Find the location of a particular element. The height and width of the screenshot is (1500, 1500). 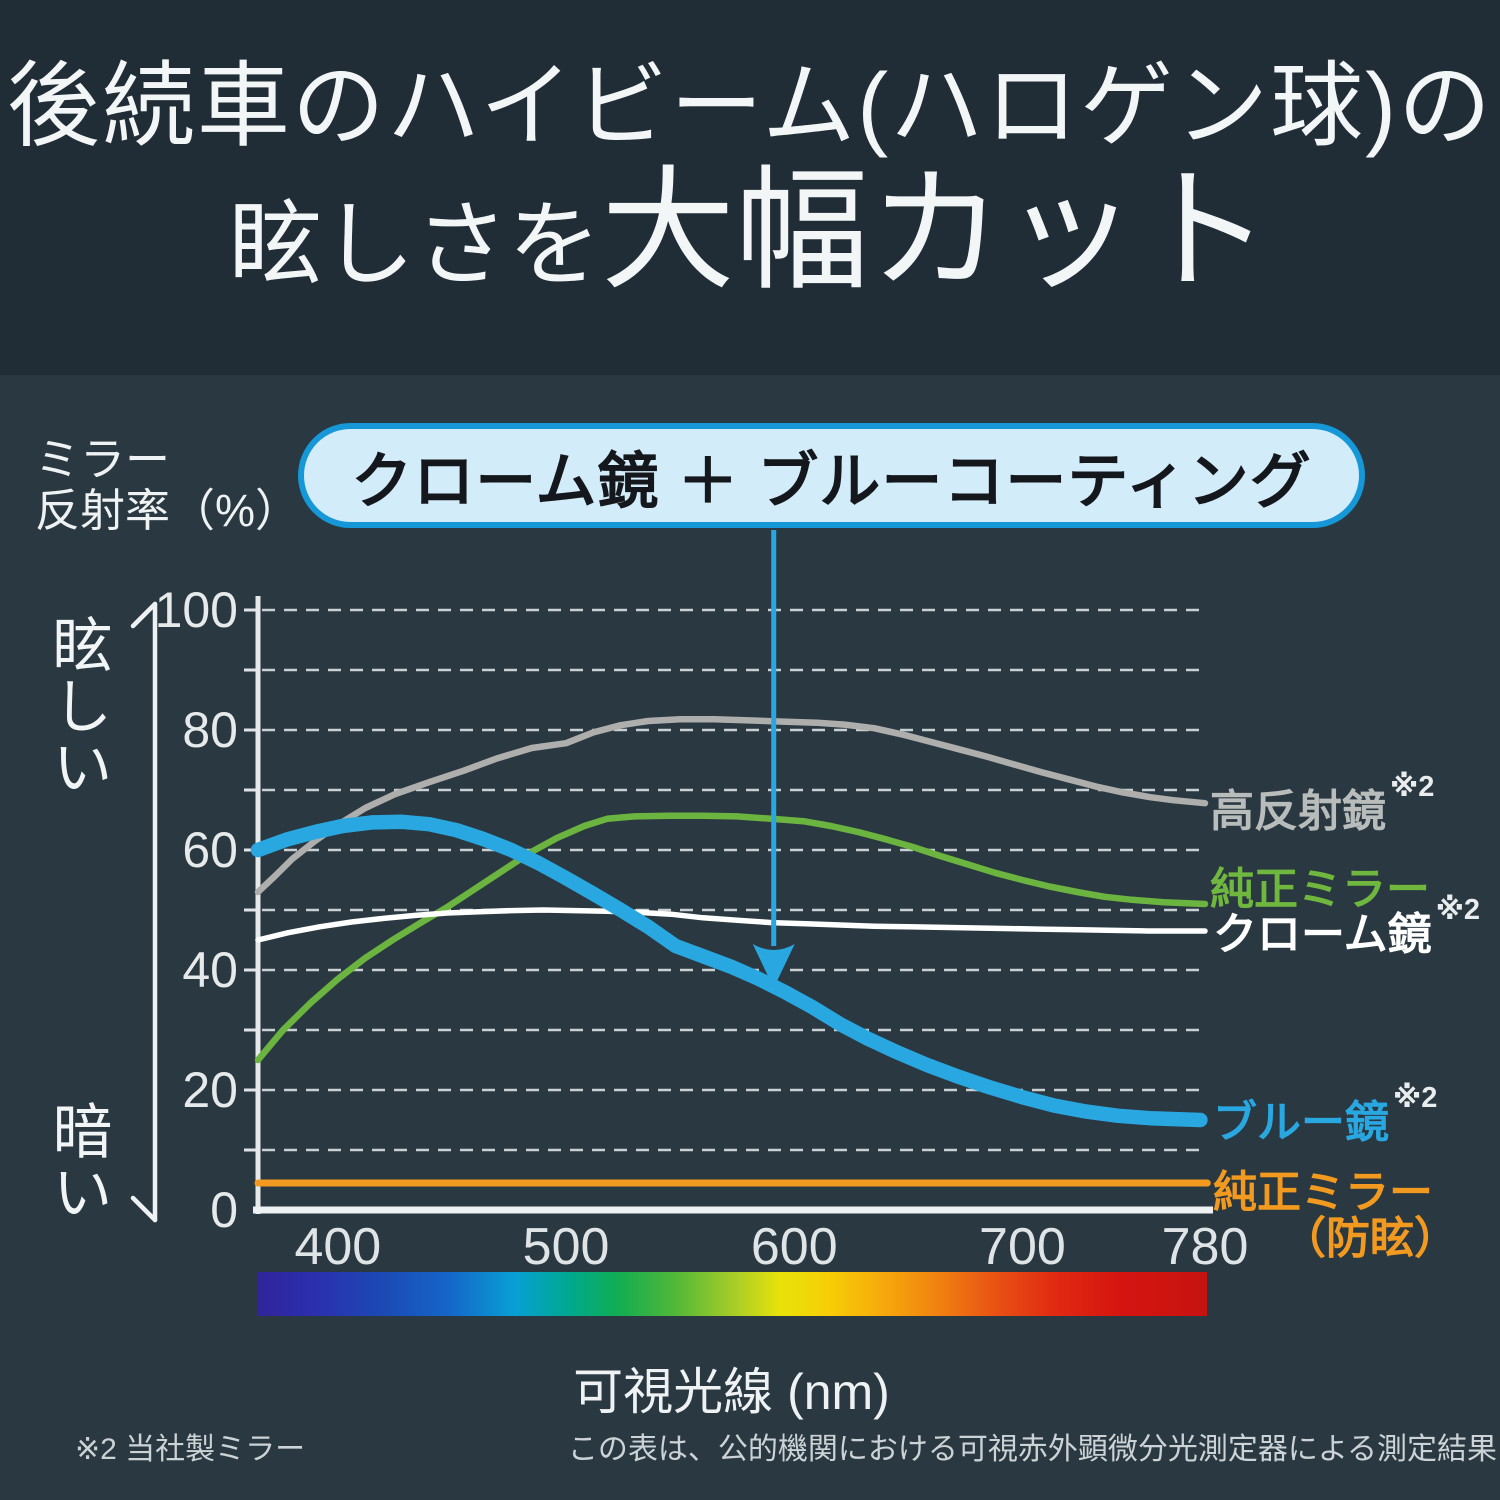

y-tick-label-20: 20 is located at coordinates (210, 1090).